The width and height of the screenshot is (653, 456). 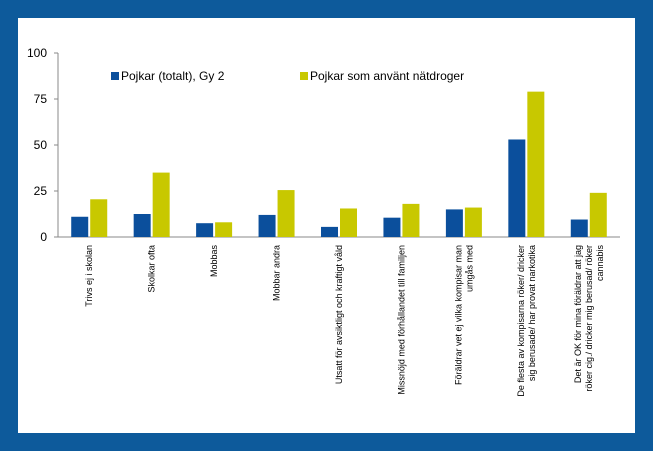 I want to click on x-tick-label: Trivs ej i skolan, so click(x=89, y=276).